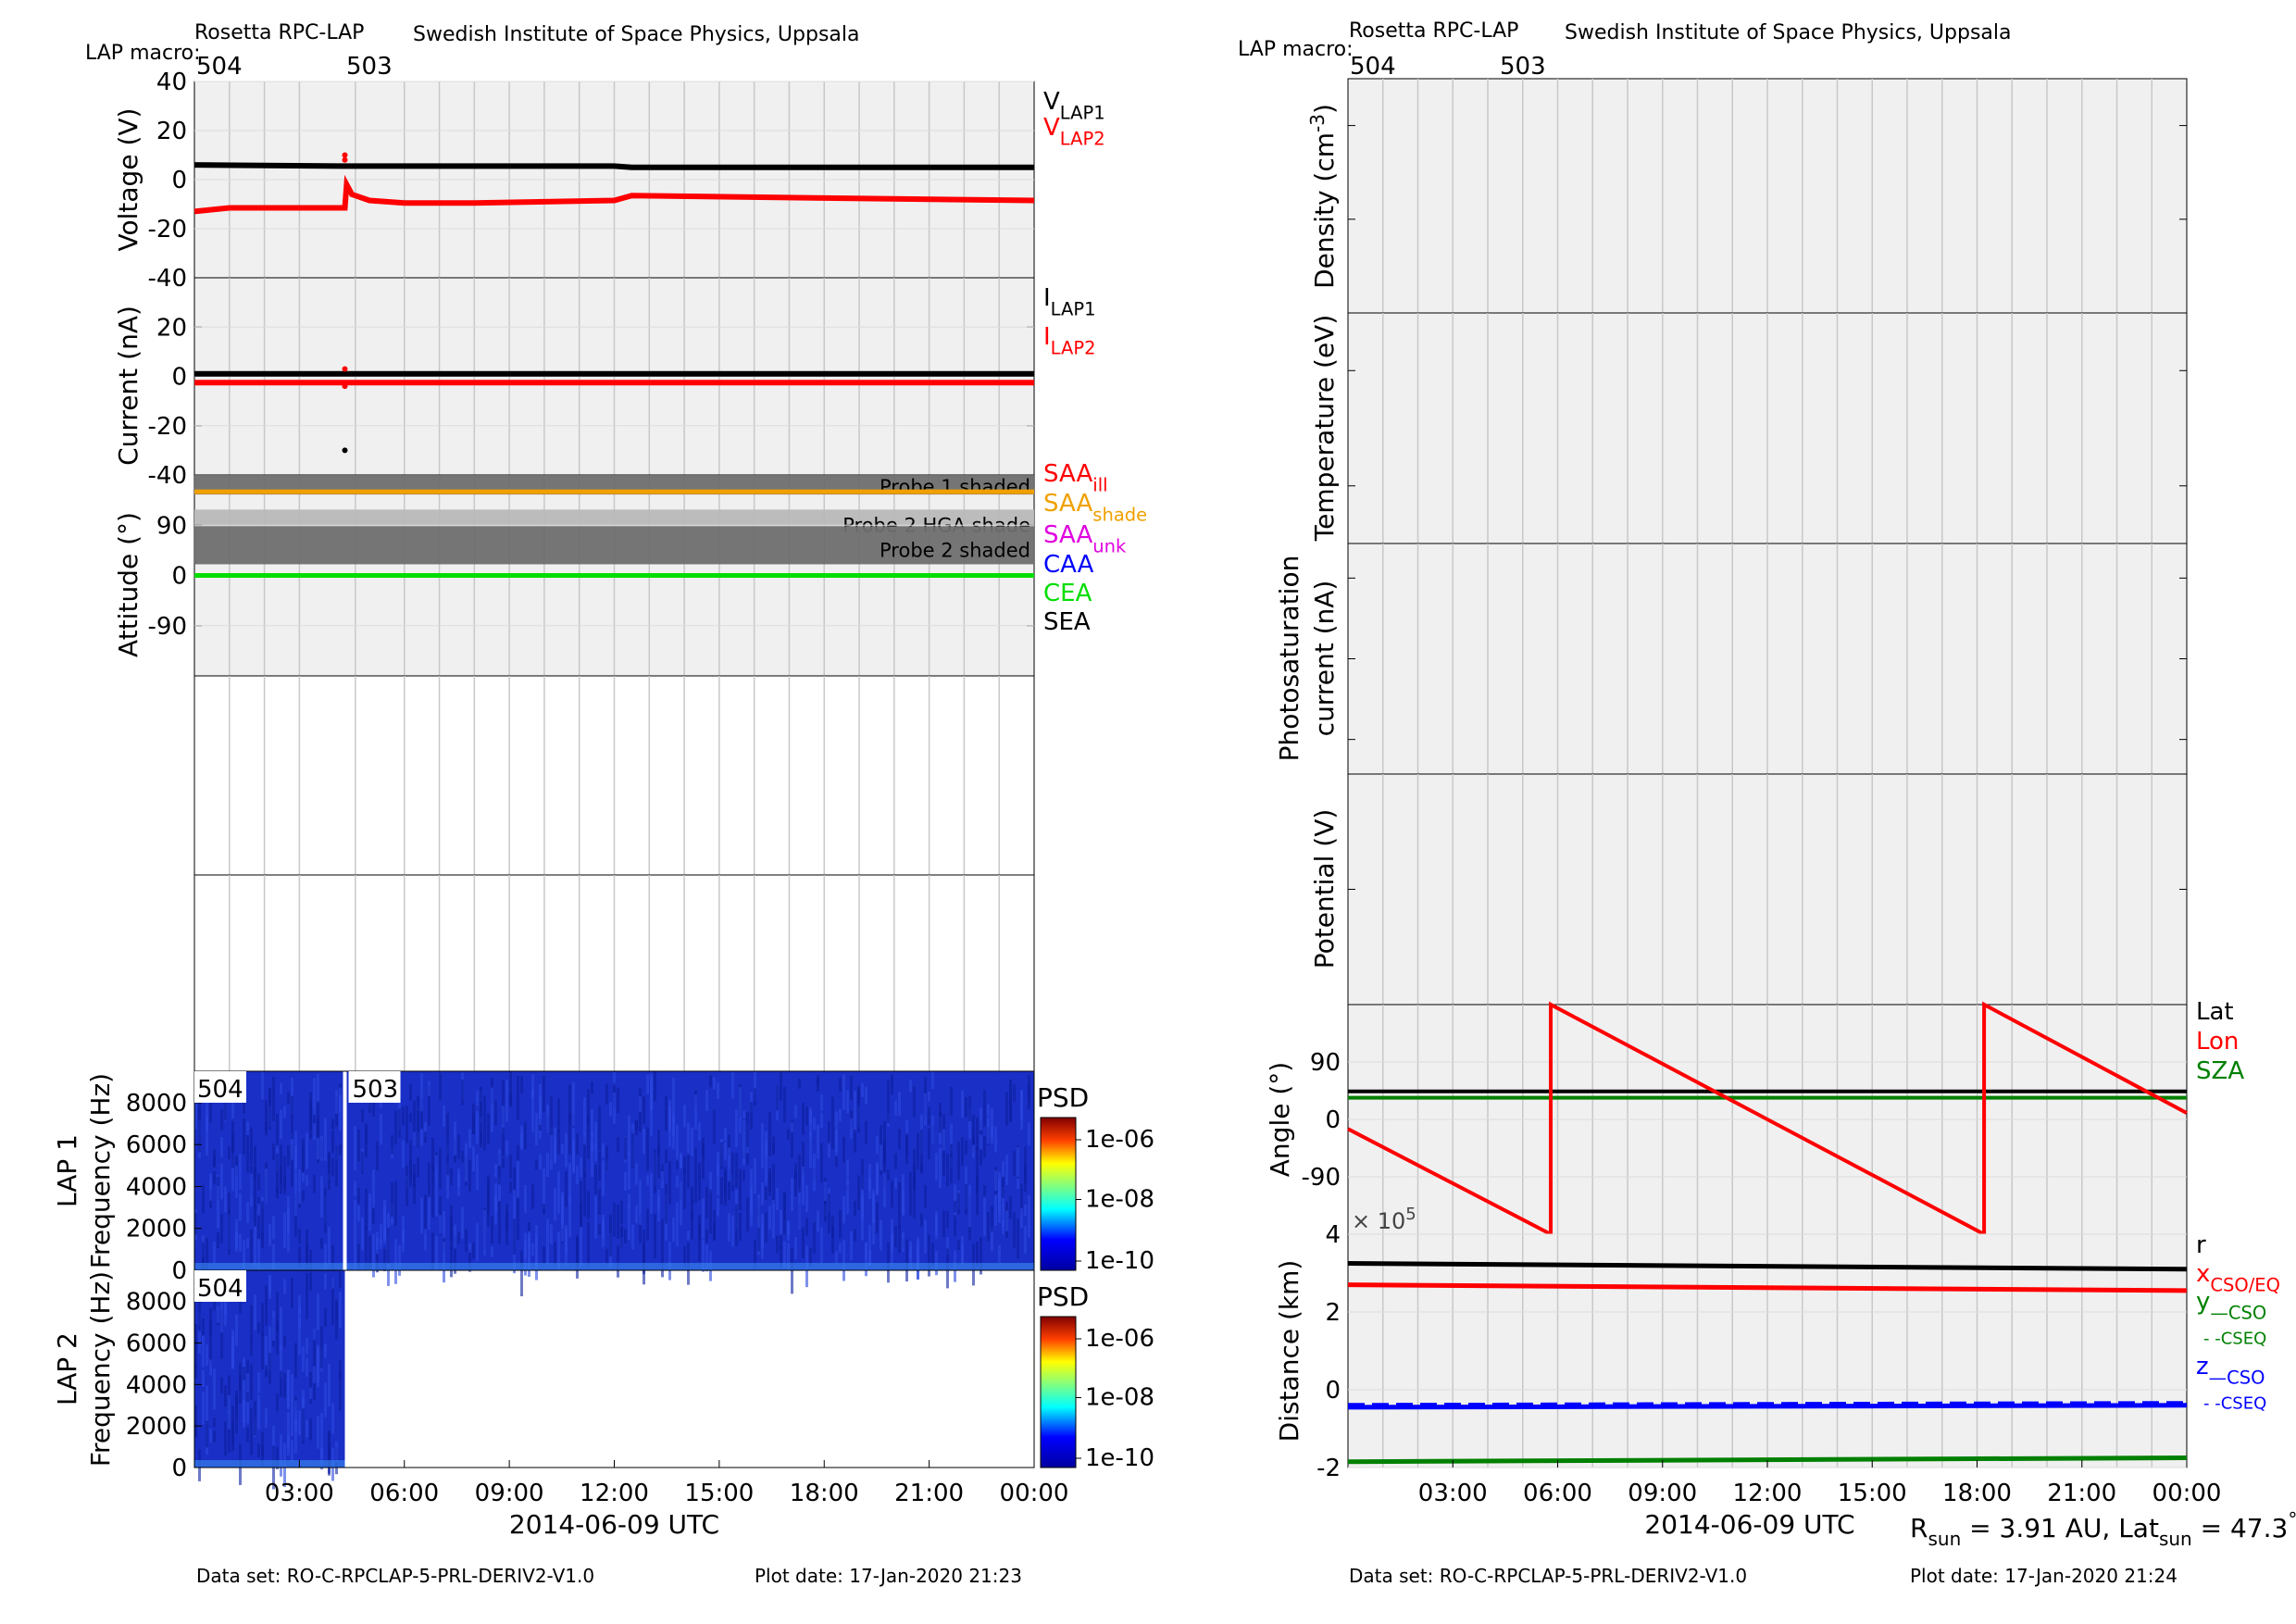  What do you see at coordinates (2237, 1377) in the screenshot?
I see `legend-distance-4-sub: —CSO` at bounding box center [2237, 1377].